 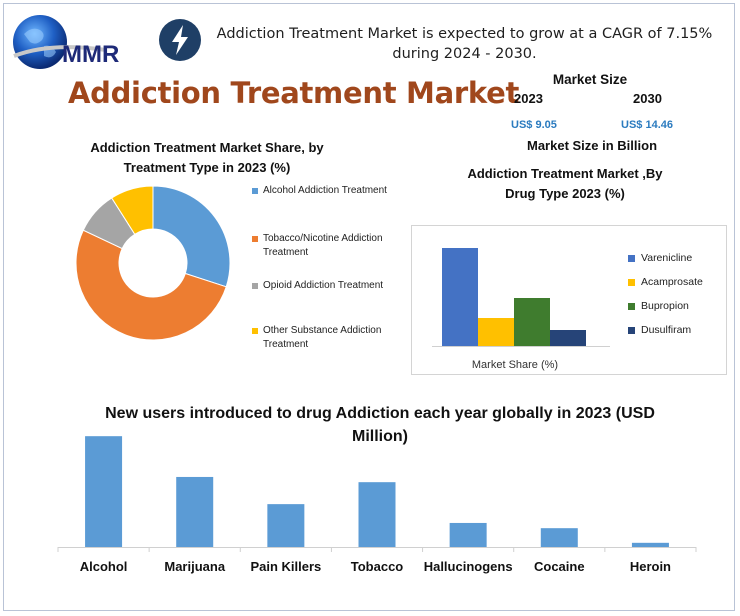 I want to click on users-x-tick-label: Pain Killers, so click(x=285, y=566).